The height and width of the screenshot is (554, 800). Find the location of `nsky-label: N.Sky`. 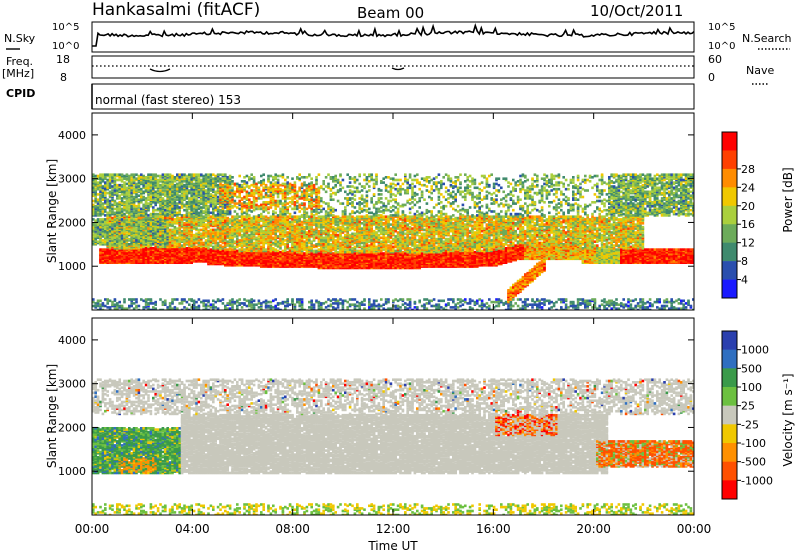

nsky-label: N.Sky is located at coordinates (20, 38).